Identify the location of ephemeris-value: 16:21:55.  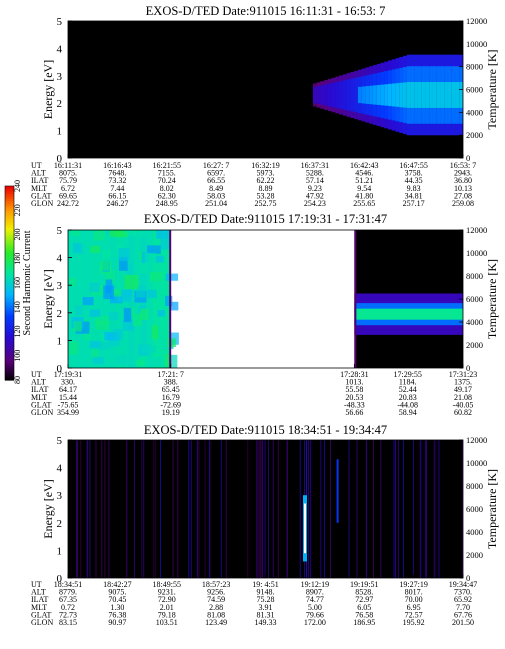
(167, 165).